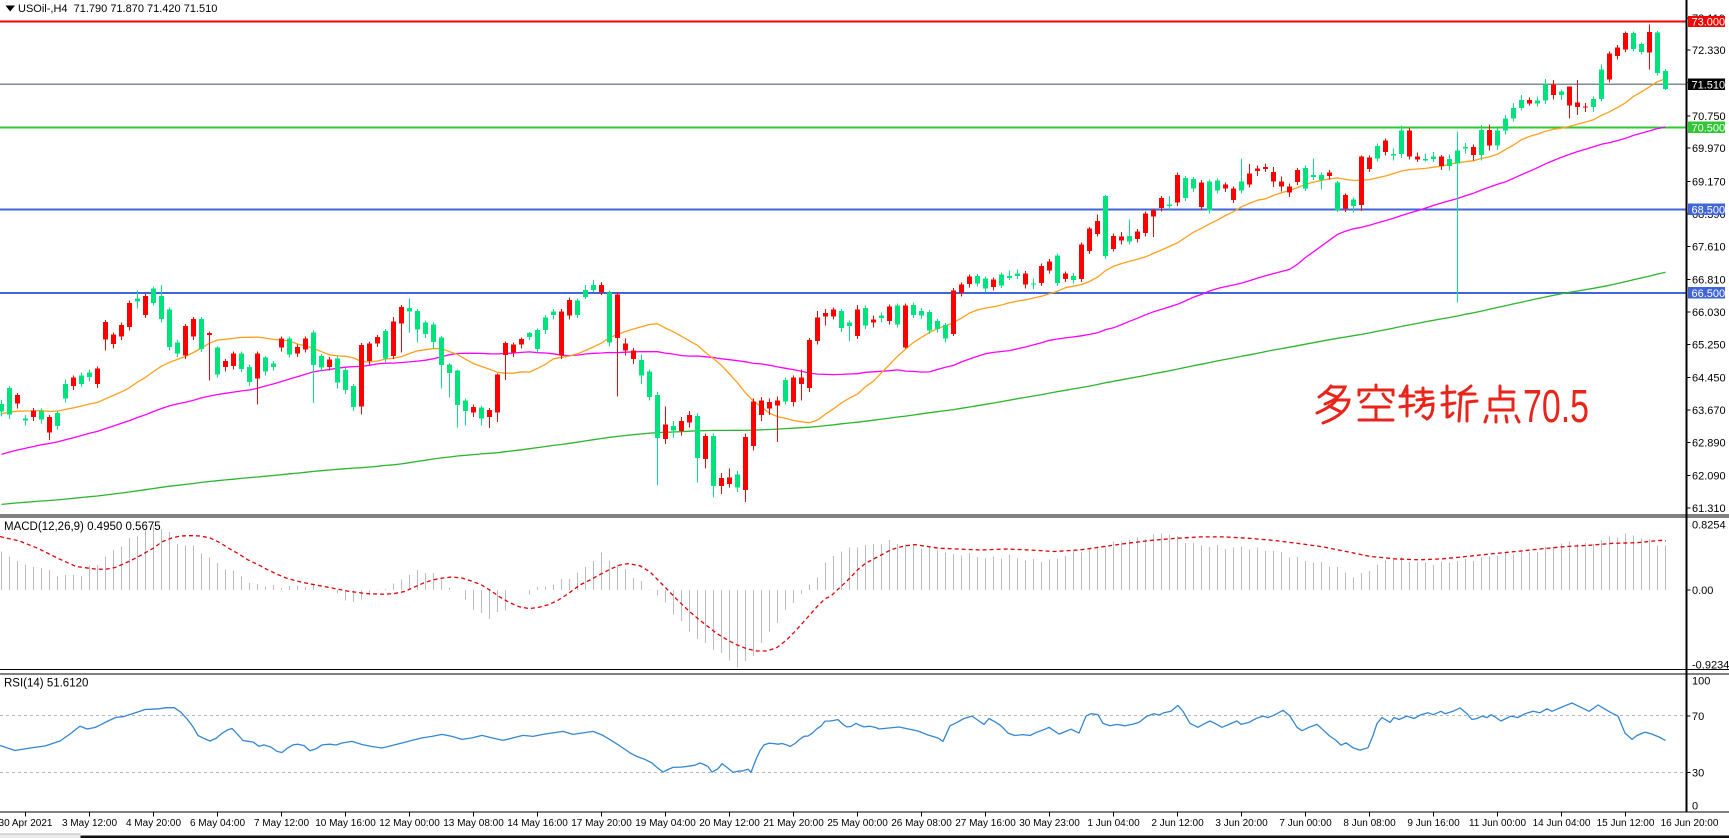 The width and height of the screenshot is (1729, 838). Describe the element at coordinates (1709, 128) in the screenshot. I see `svg-text: 70.500` at that location.